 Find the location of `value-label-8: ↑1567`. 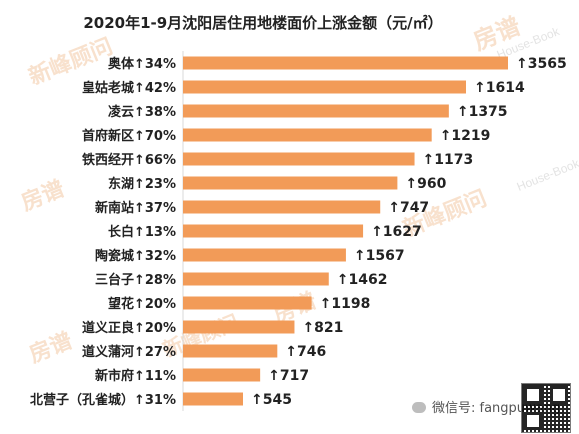

value-label-8: ↑1567 is located at coordinates (379, 256).